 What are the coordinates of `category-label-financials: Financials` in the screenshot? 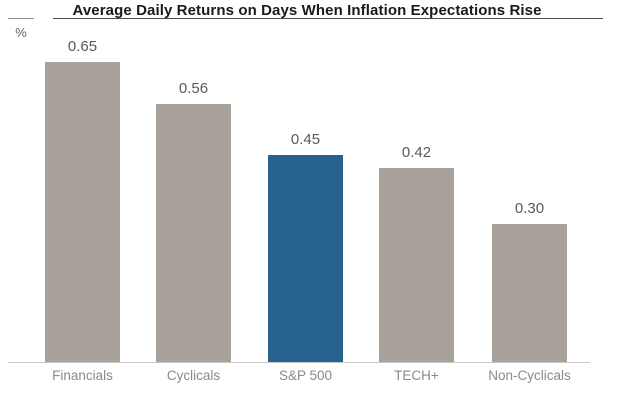 It's located at (82, 375).